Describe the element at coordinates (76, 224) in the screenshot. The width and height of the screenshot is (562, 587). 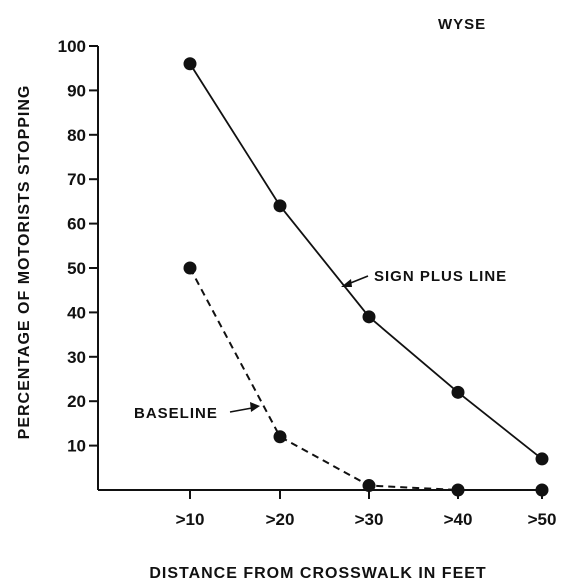
I see `y-tick-label: 60` at that location.